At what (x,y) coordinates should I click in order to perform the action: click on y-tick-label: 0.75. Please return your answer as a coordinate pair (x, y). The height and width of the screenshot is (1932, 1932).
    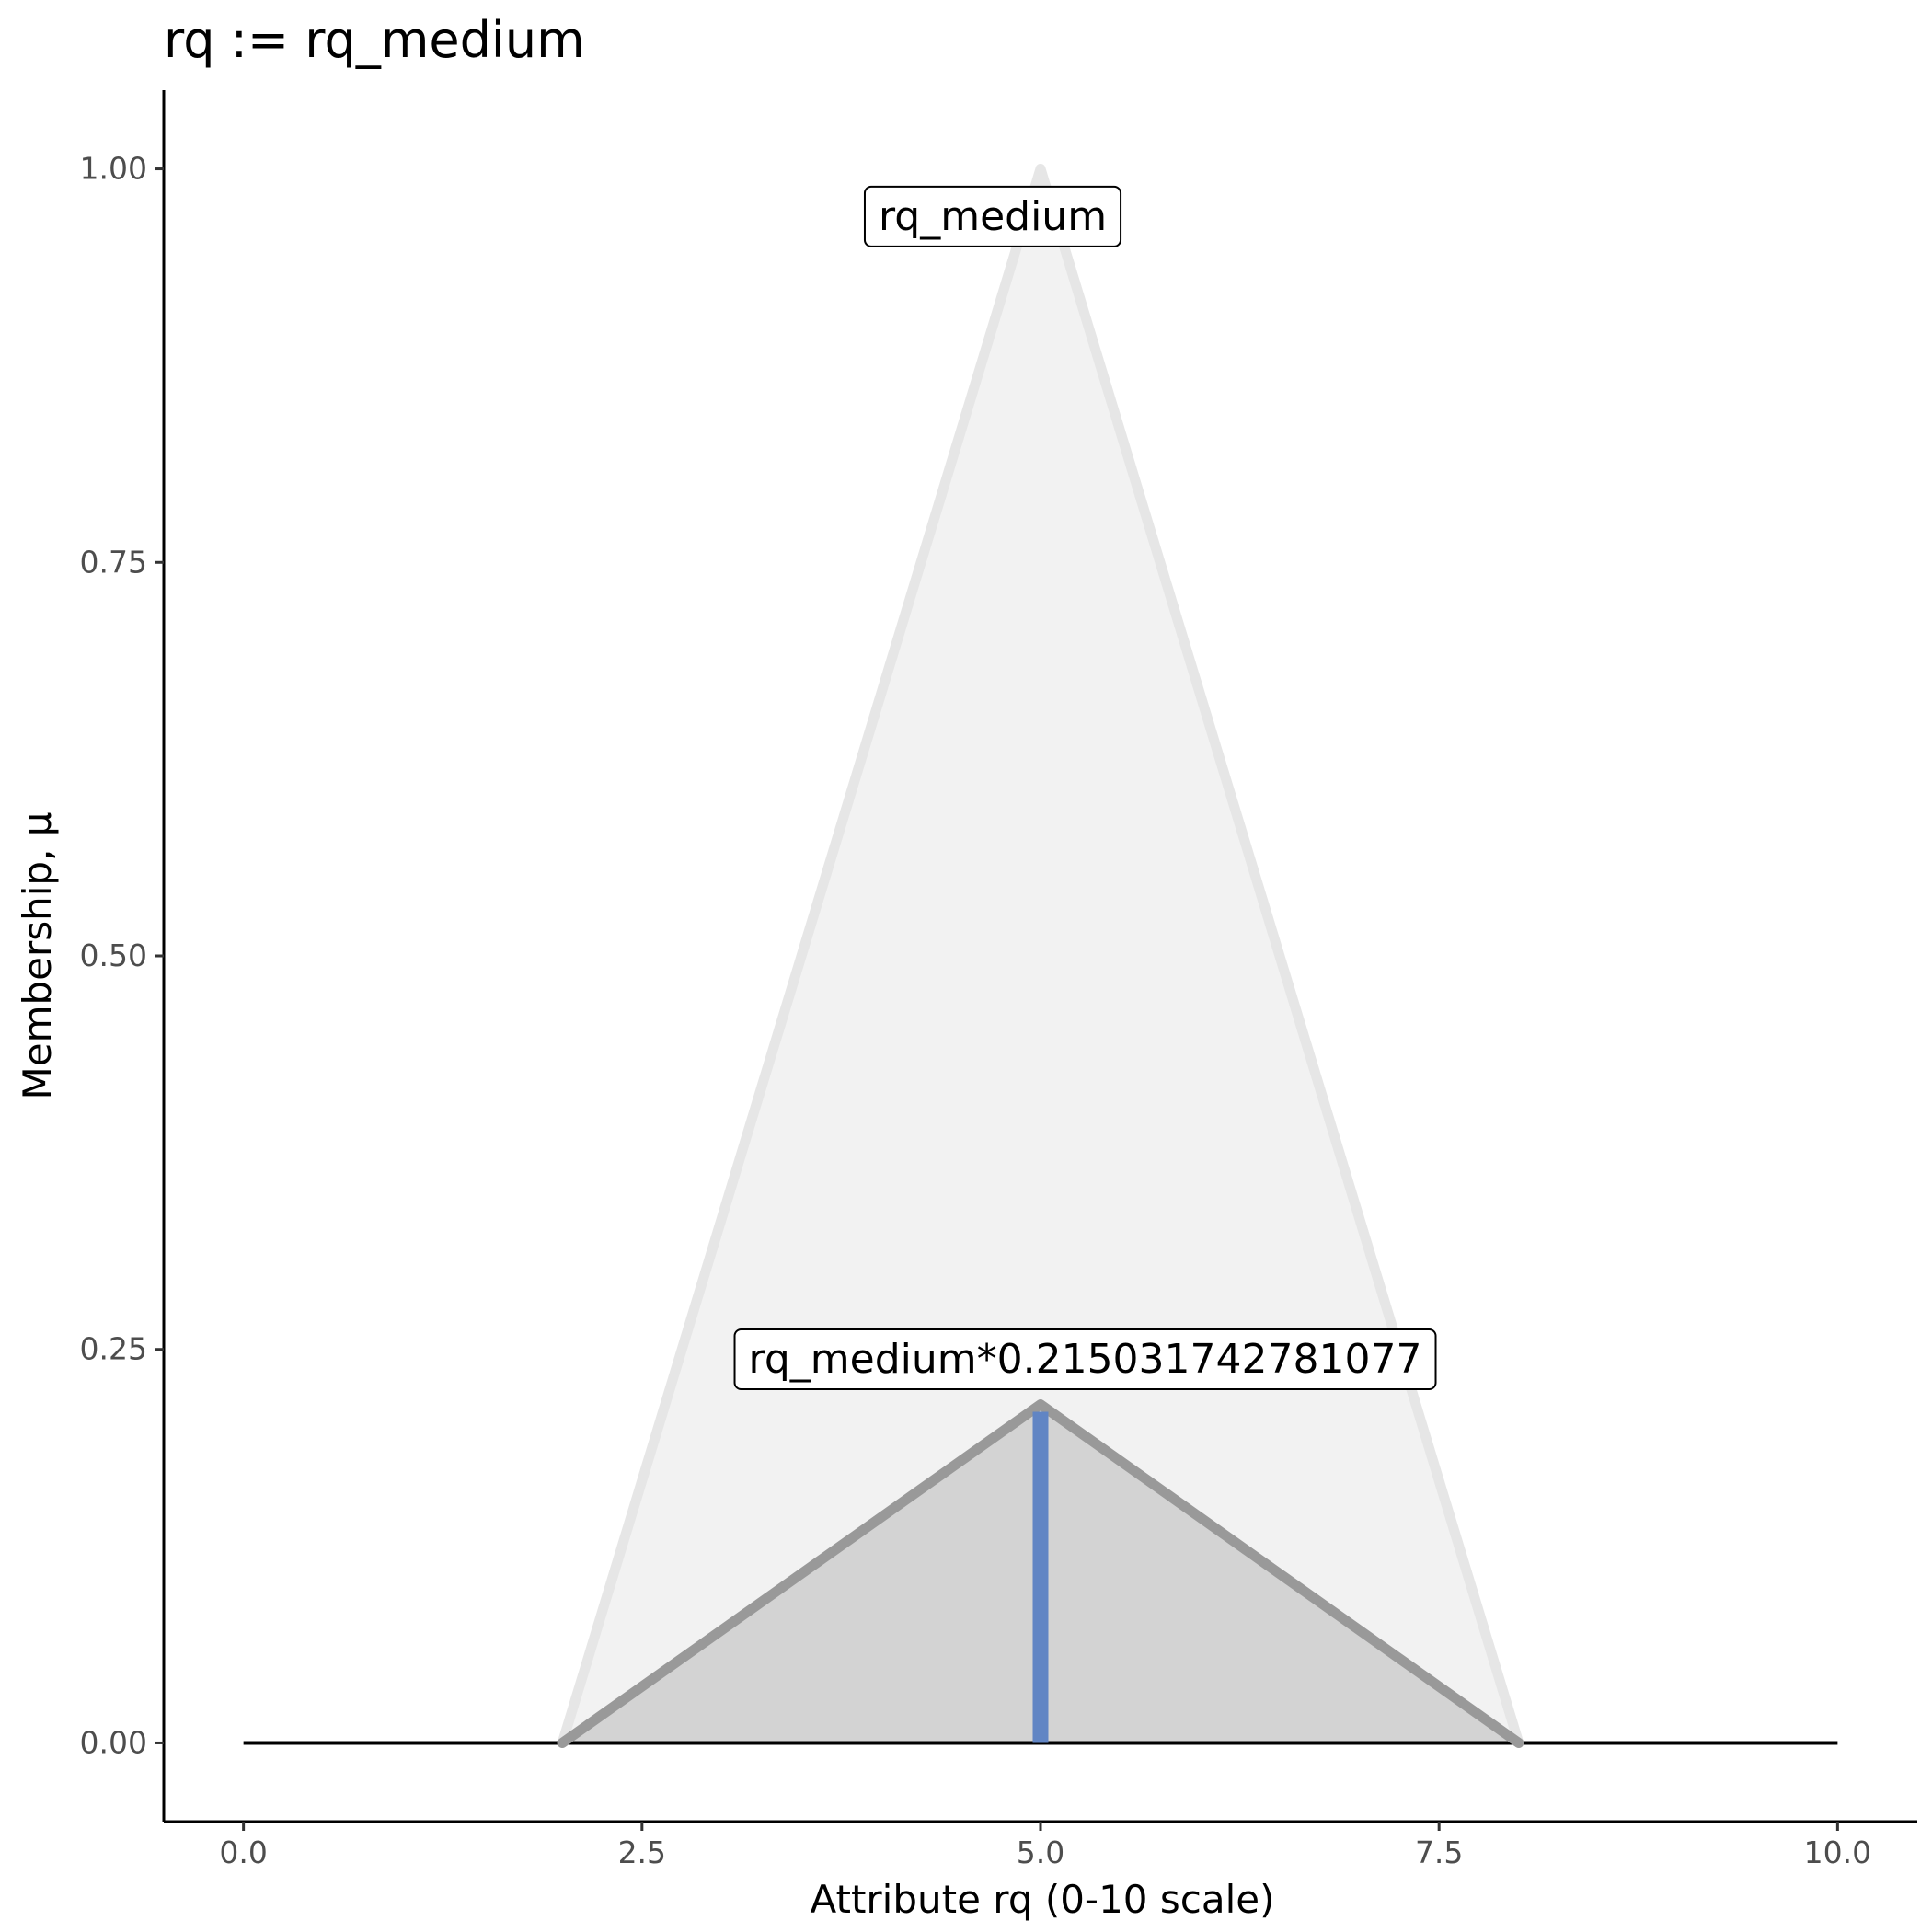
    Looking at the image, I should click on (113, 562).